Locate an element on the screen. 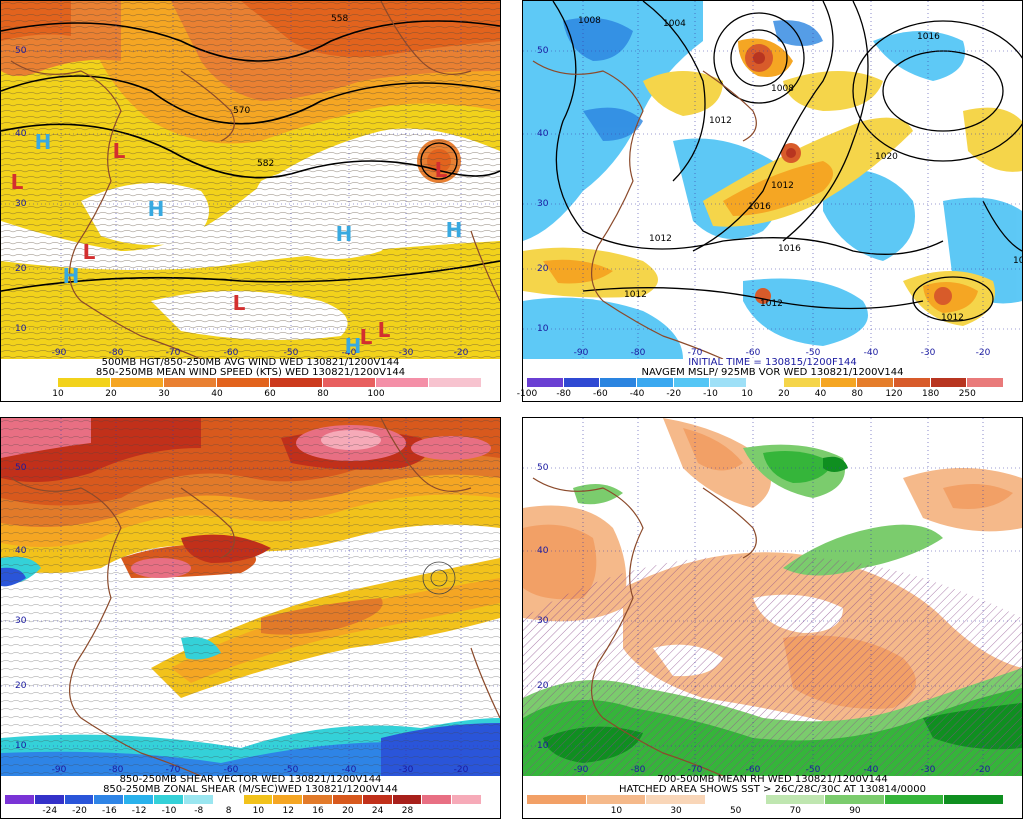  colorbar-tick-label: 100 is located at coordinates (376, 394).